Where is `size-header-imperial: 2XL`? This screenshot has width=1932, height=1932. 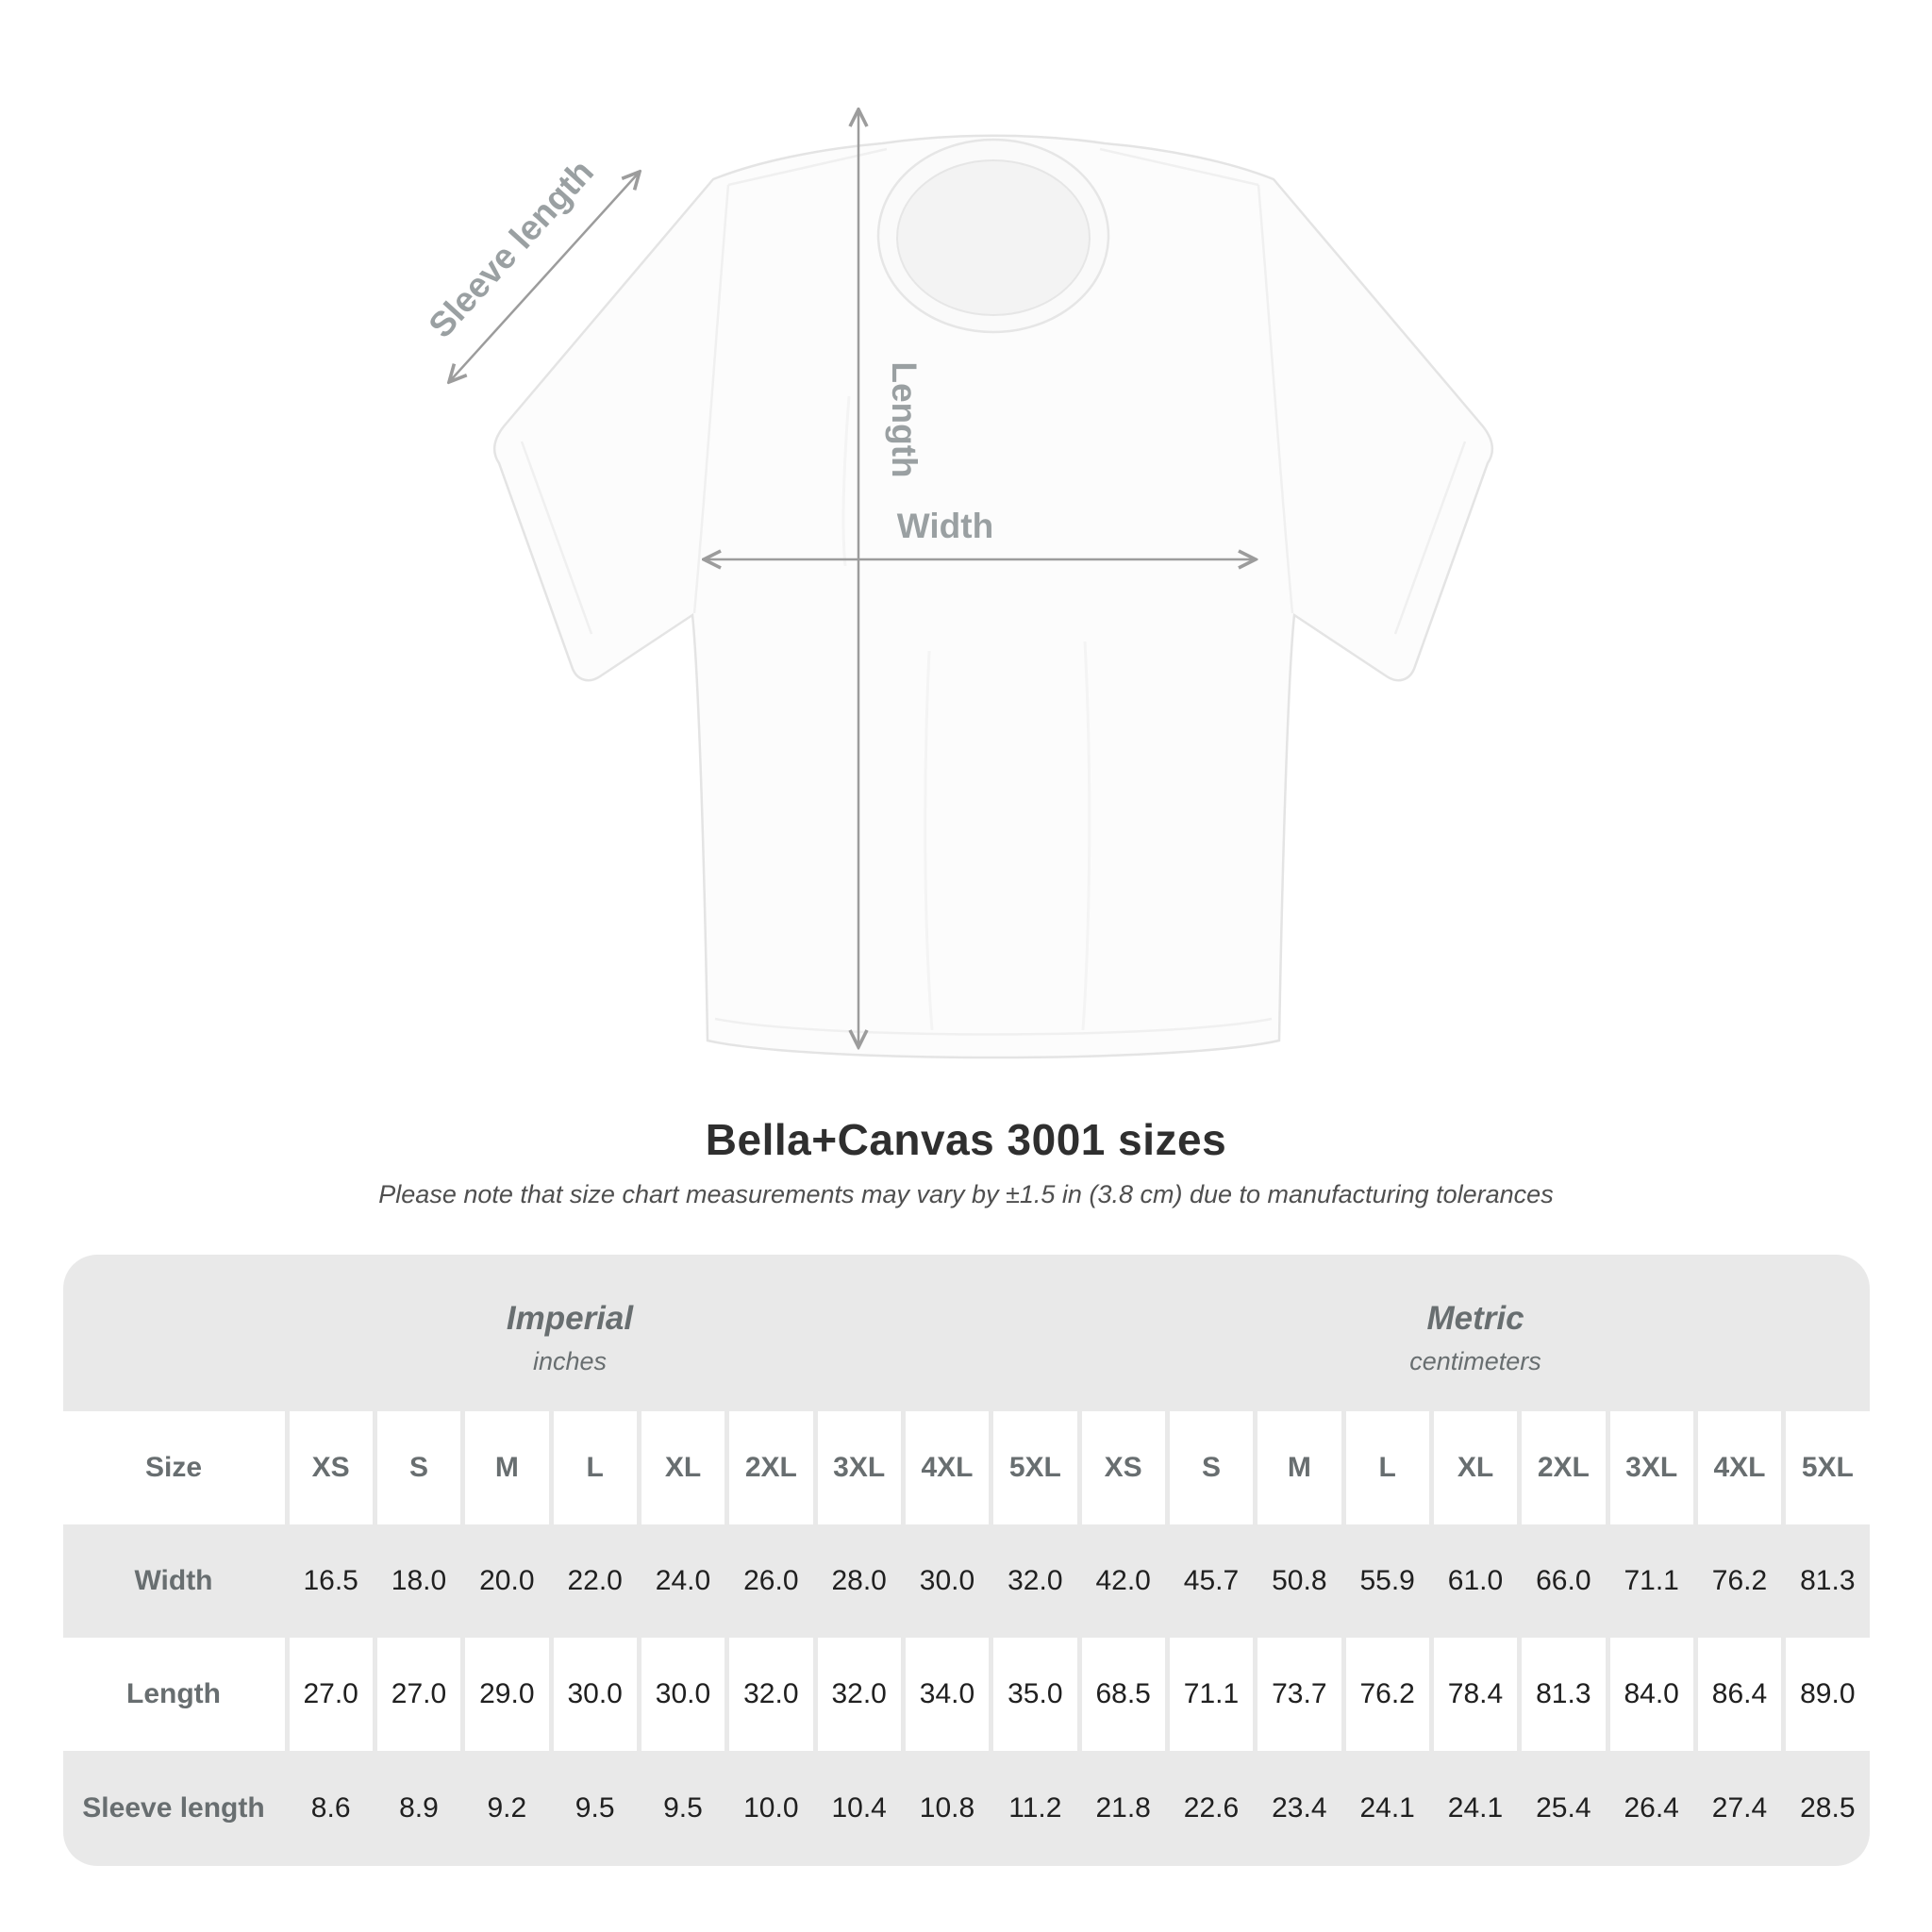 size-header-imperial: 2XL is located at coordinates (771, 1468).